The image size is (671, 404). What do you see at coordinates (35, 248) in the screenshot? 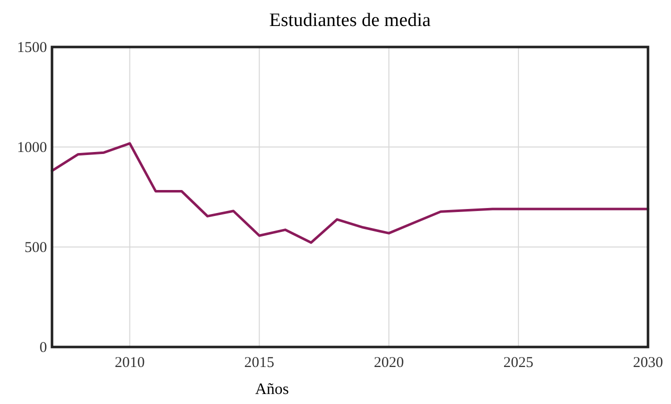
I see `y-tick-label: 500` at bounding box center [35, 248].